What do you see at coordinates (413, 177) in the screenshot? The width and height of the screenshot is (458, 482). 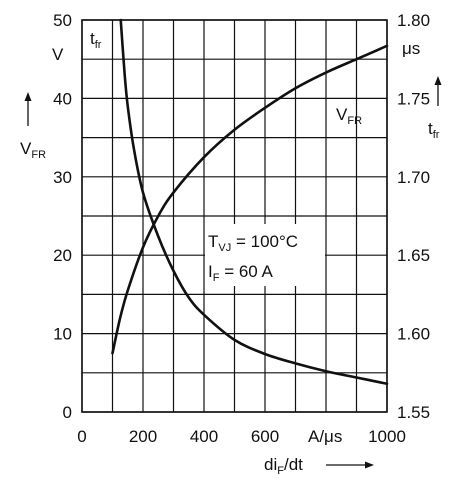 I see `right-tick-label: 1.70` at bounding box center [413, 177].